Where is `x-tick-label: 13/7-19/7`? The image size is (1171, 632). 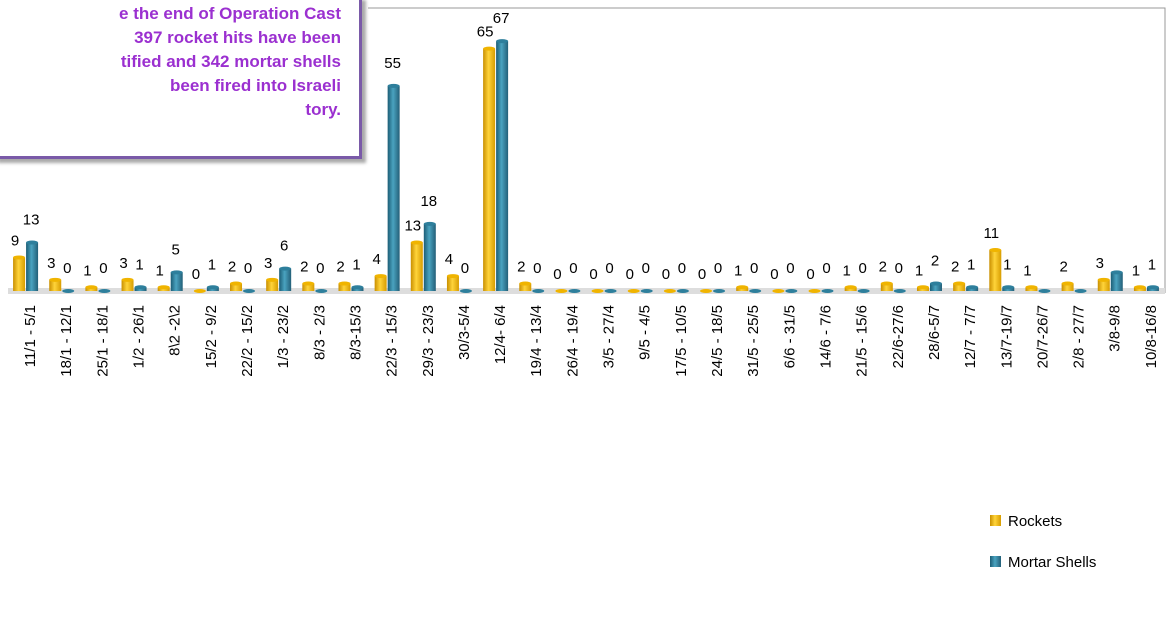
x-tick-label: 13/7-19/7 is located at coordinates (1006, 336).